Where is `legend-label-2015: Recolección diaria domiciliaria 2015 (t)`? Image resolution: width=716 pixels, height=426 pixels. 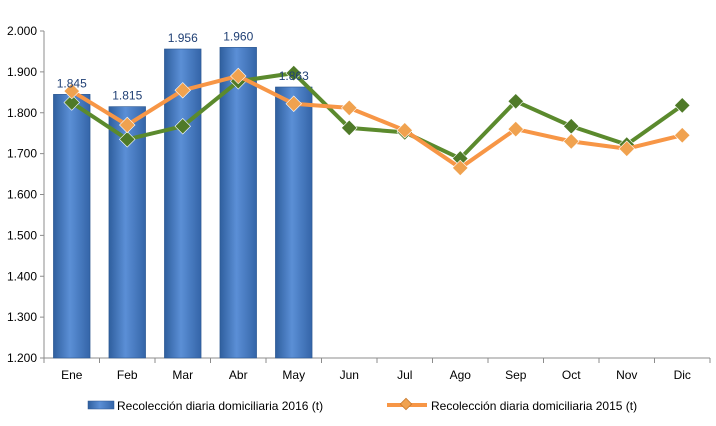
legend-label-2015: Recolección diaria domiciliaria 2015 (t) is located at coordinates (534, 406).